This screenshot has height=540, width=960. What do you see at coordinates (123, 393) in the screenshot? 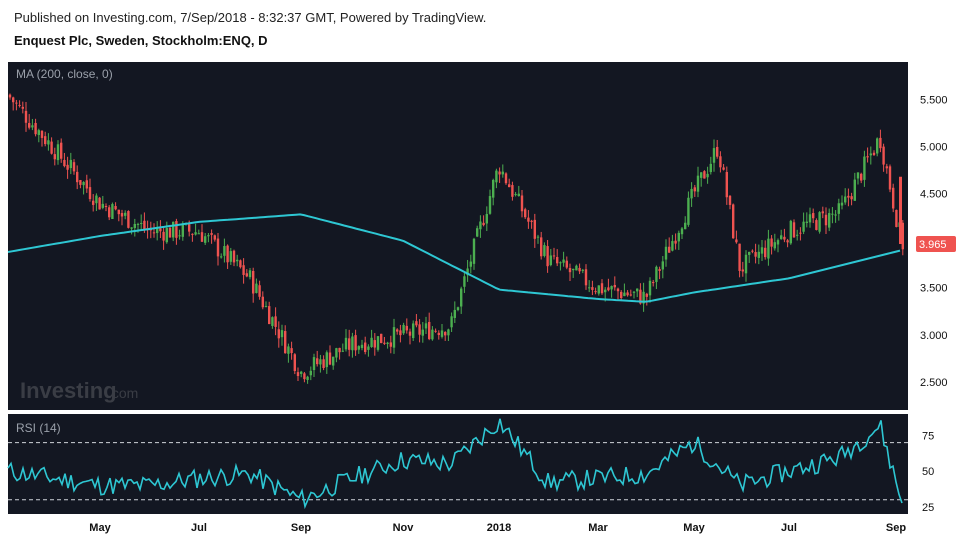
I see `watermark-suffix: .com` at bounding box center [123, 393].